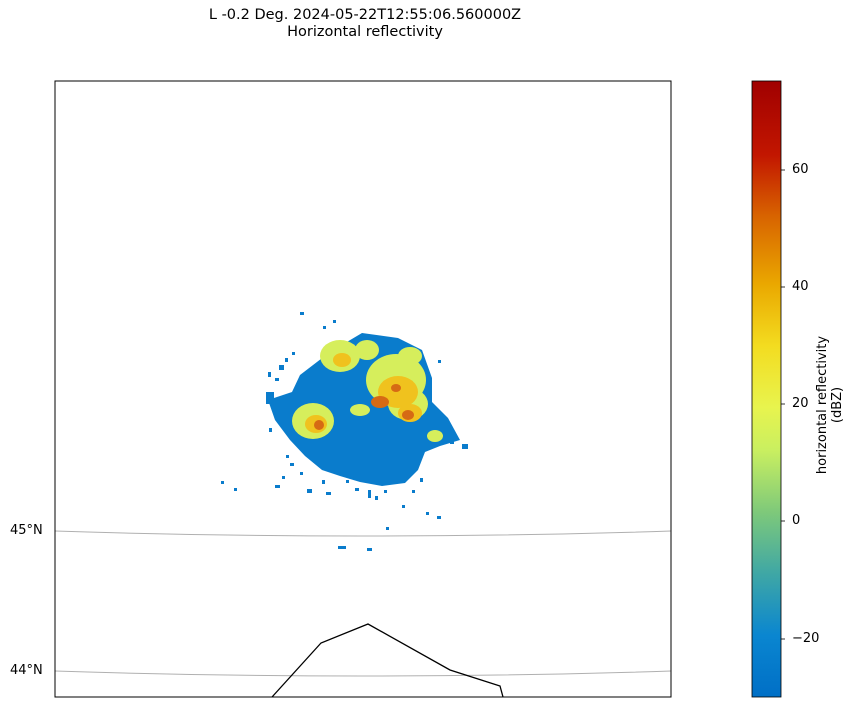 Image resolution: width=850 pixels, height=707 pixels. I want to click on colorbar-tick-label: 0, so click(796, 520).